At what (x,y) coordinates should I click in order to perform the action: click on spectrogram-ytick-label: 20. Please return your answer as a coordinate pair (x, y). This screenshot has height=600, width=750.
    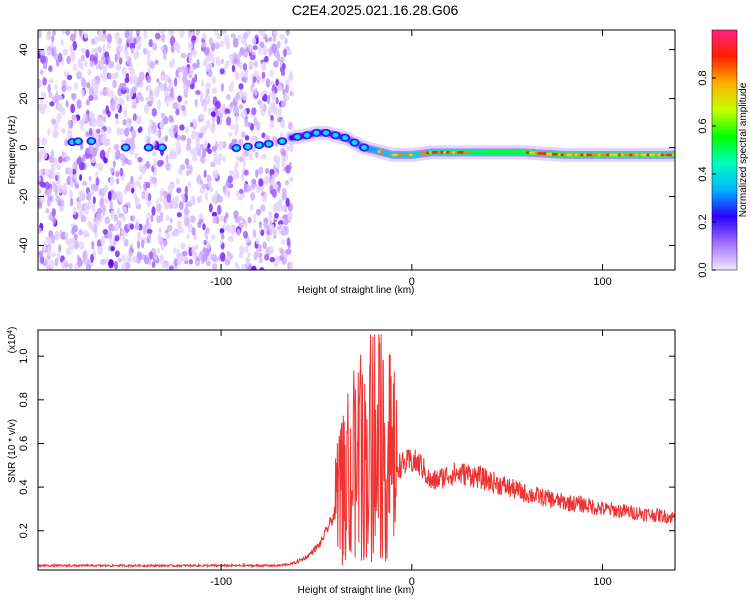
    Looking at the image, I should click on (24, 98).